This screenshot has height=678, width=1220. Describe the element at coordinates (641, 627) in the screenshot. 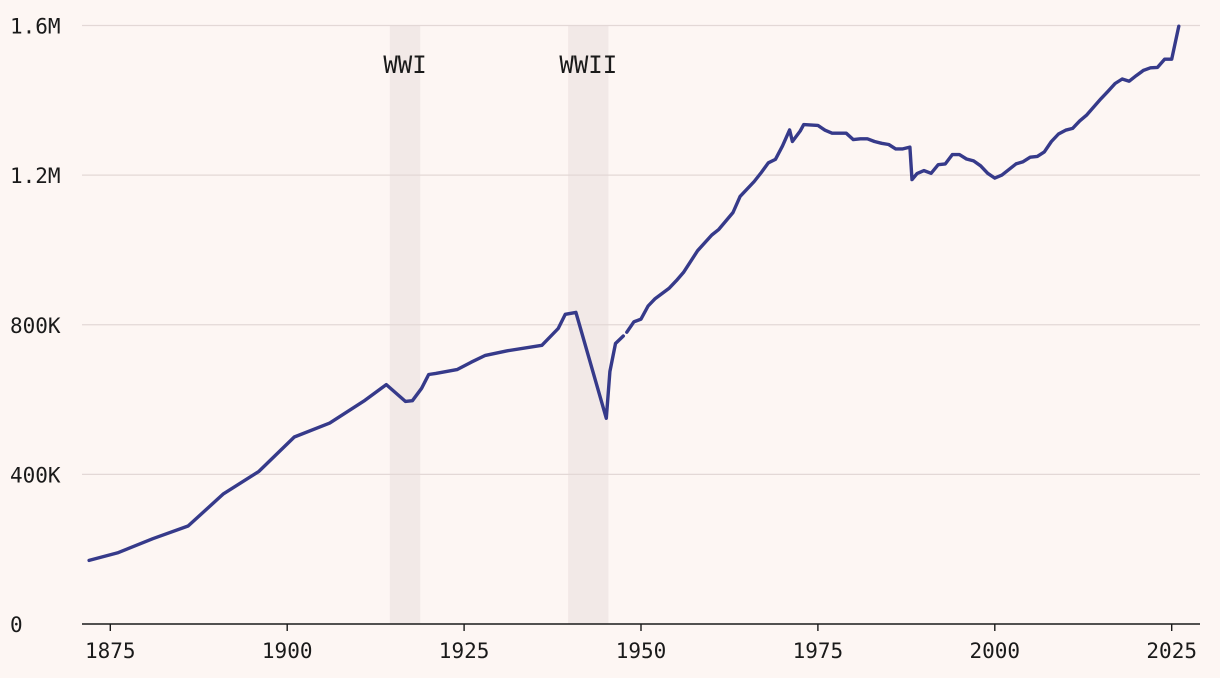

I see `x-axis` at that location.